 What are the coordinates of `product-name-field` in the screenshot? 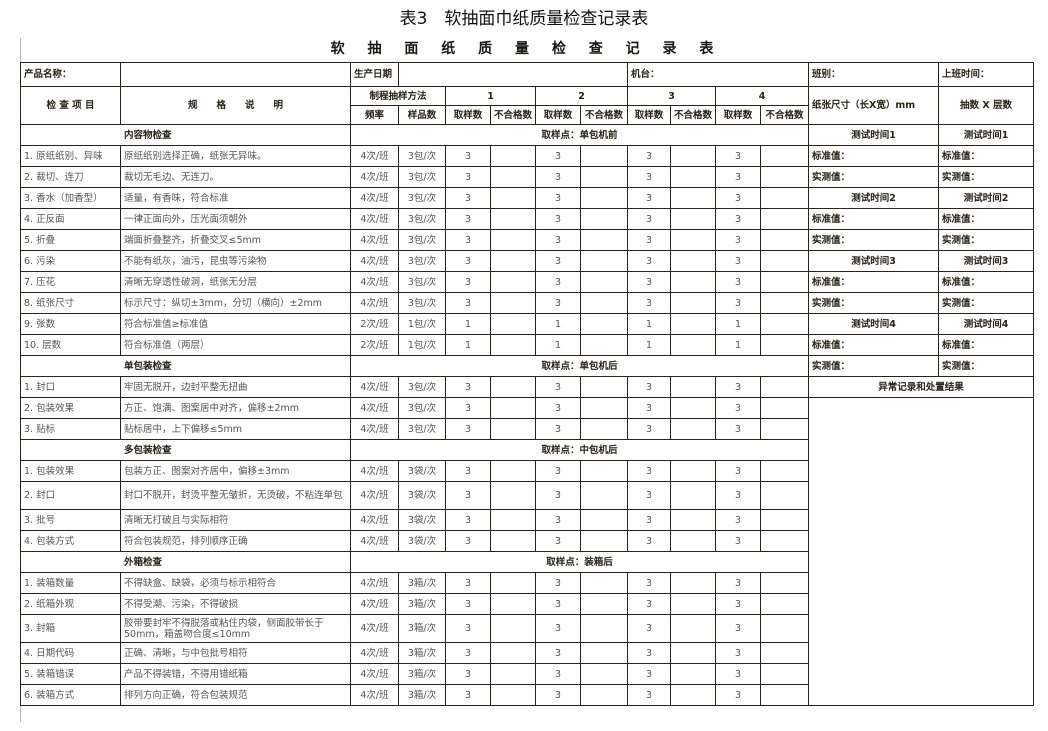 It's located at (235, 74).